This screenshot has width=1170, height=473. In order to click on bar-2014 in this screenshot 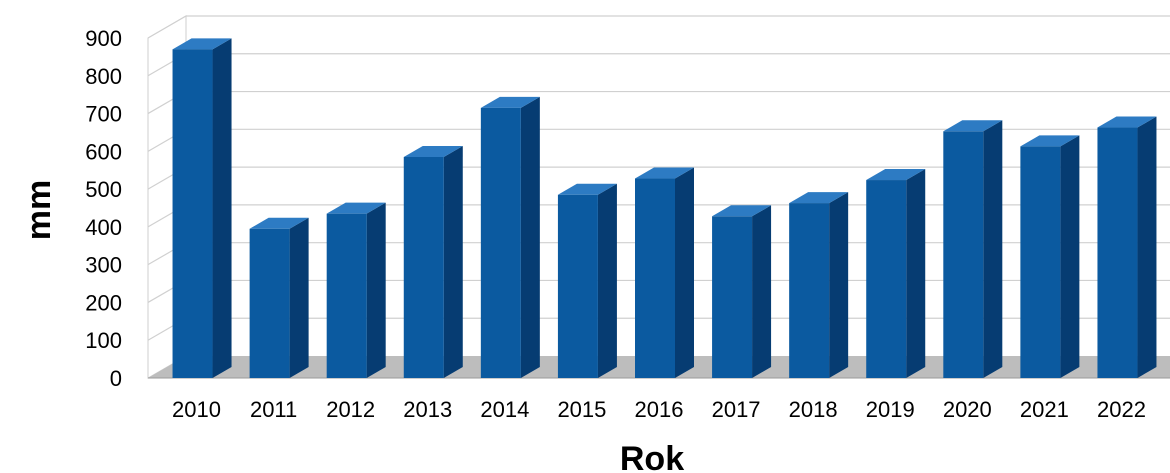, I will do `click(510, 237)`.